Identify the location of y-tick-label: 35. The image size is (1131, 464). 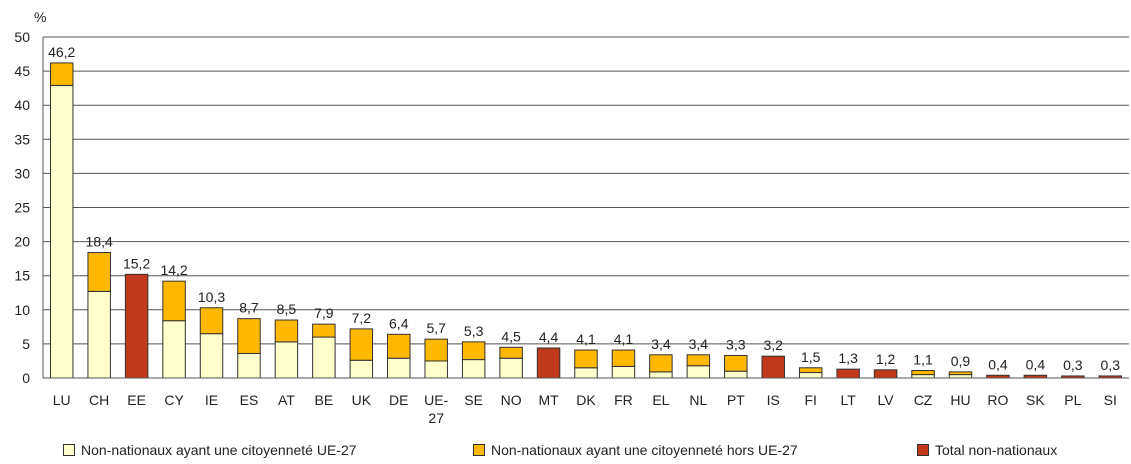
(22, 139).